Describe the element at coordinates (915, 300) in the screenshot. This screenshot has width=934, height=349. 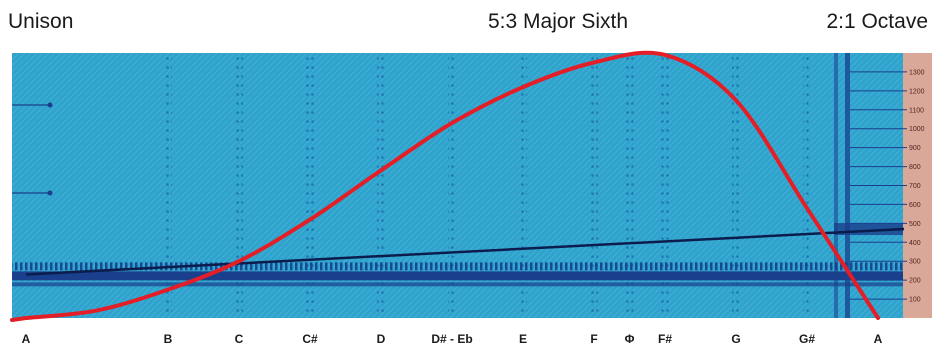
I see `y-tick-label: 100` at that location.